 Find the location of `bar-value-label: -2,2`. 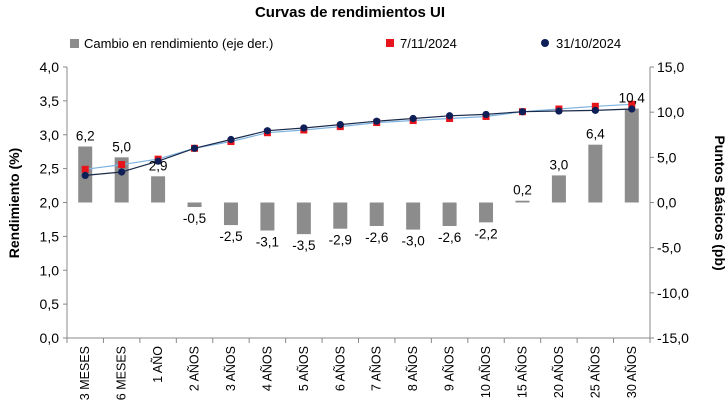

bar-value-label: -2,2 is located at coordinates (485, 233).